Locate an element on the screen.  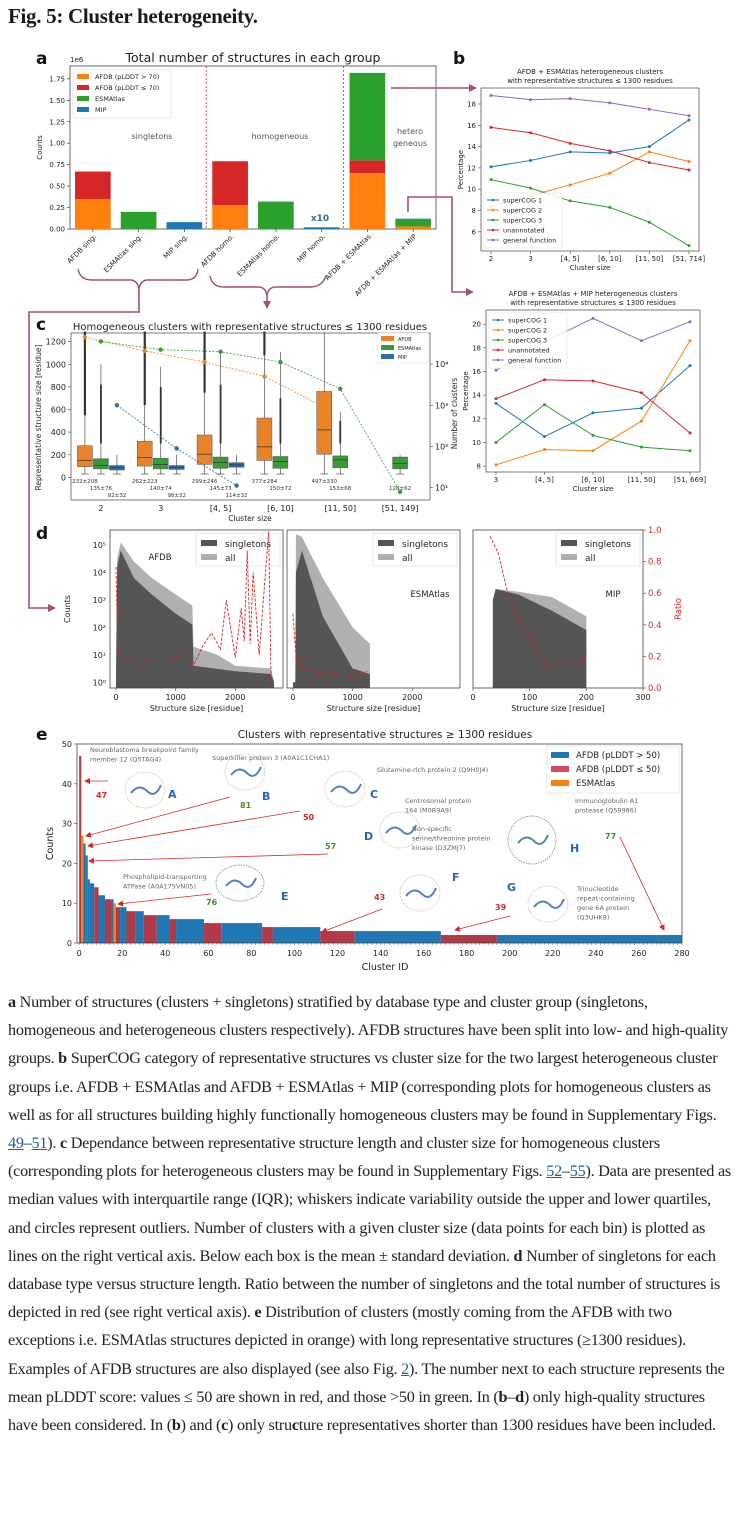
x-tick-label-line: [51, 714] is located at coordinates (689, 259).